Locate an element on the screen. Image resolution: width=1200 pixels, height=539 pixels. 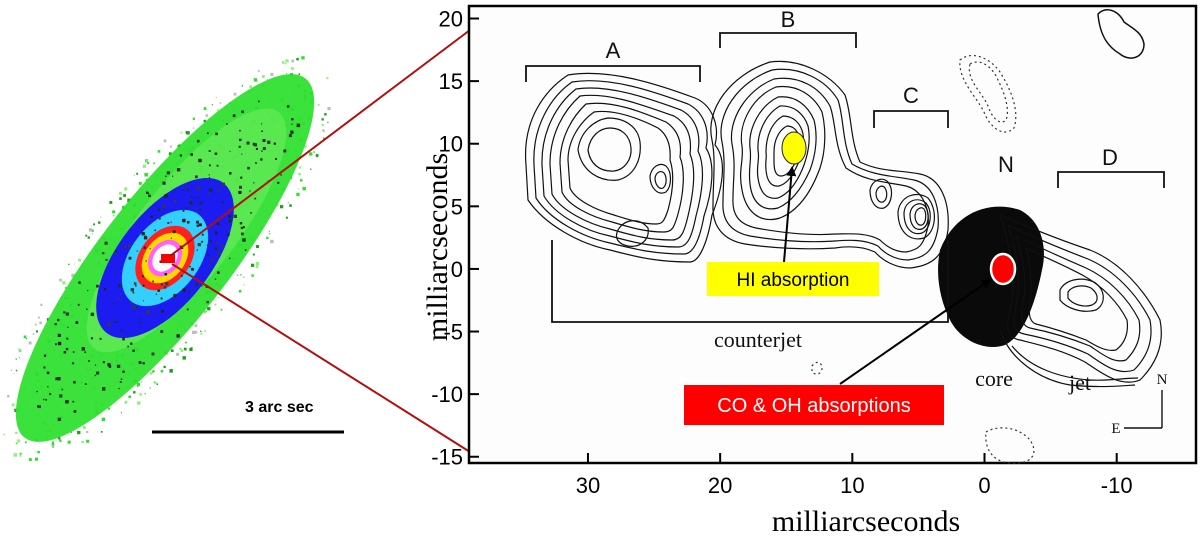
hi-annotation-text: HI absorption is located at coordinates (792, 280).